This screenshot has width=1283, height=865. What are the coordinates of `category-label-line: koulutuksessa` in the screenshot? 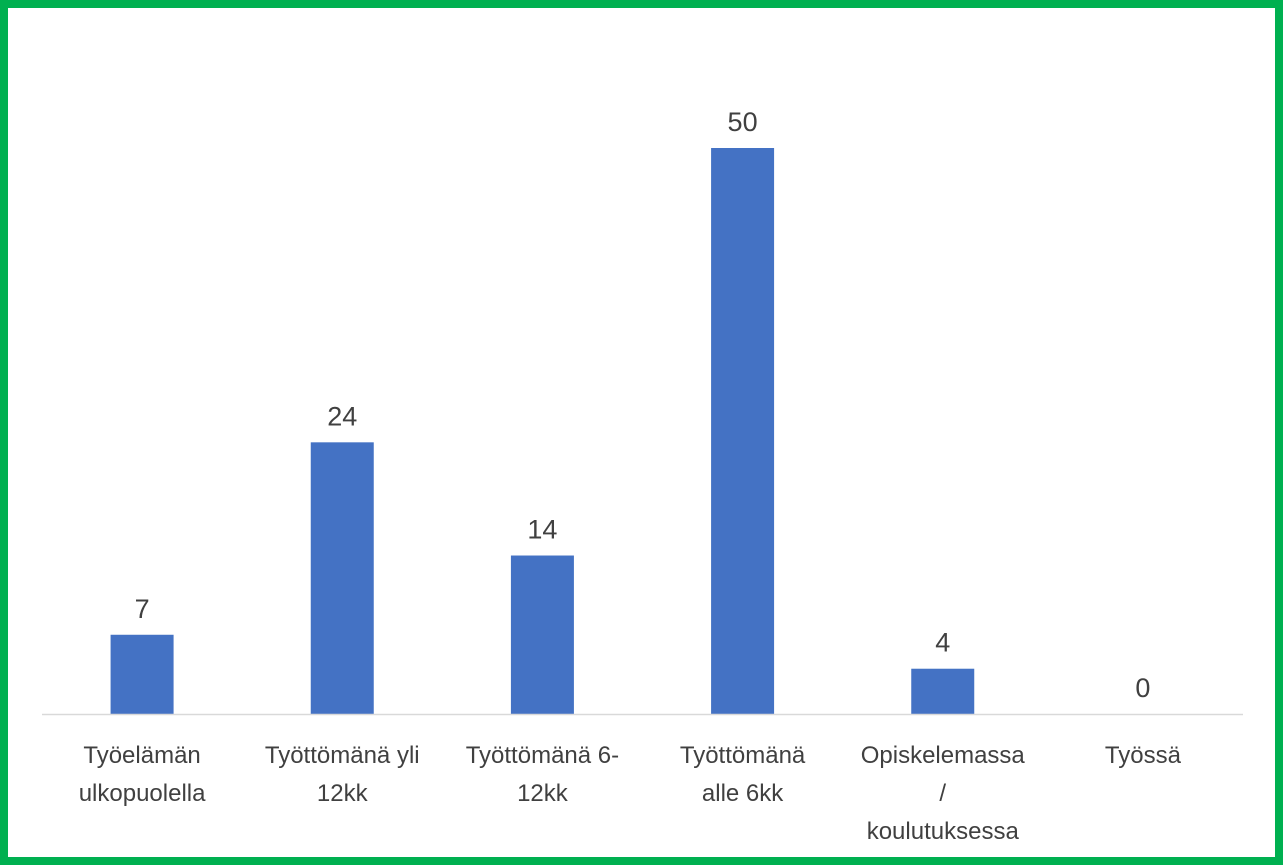 It's located at (943, 831).